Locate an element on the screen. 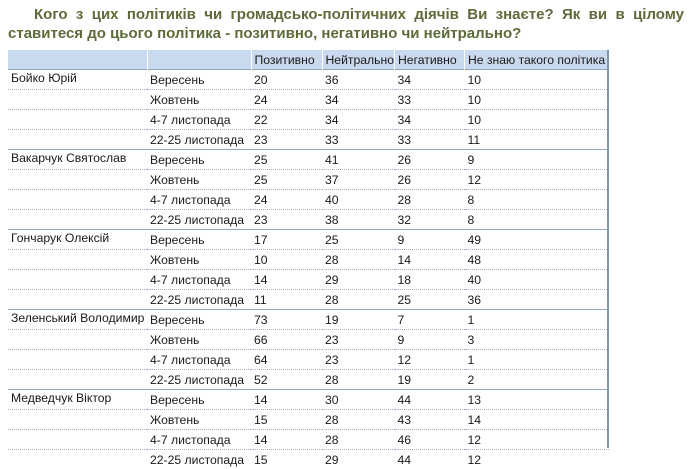 This screenshot has height=469, width=690. header-period is located at coordinates (199, 60).